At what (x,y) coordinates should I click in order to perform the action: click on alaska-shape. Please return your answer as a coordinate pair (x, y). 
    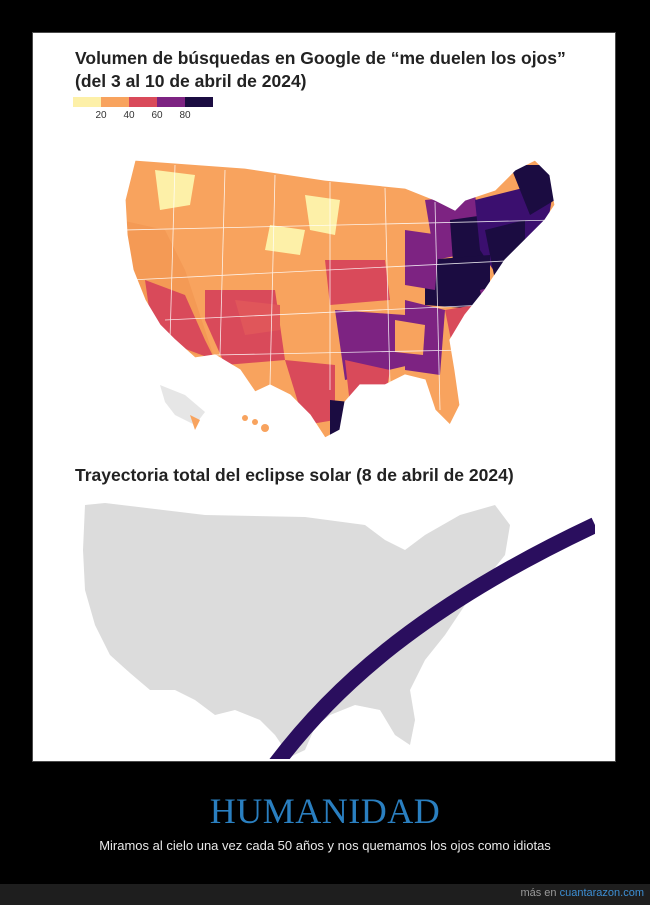
    Looking at the image, I should click on (182, 405).